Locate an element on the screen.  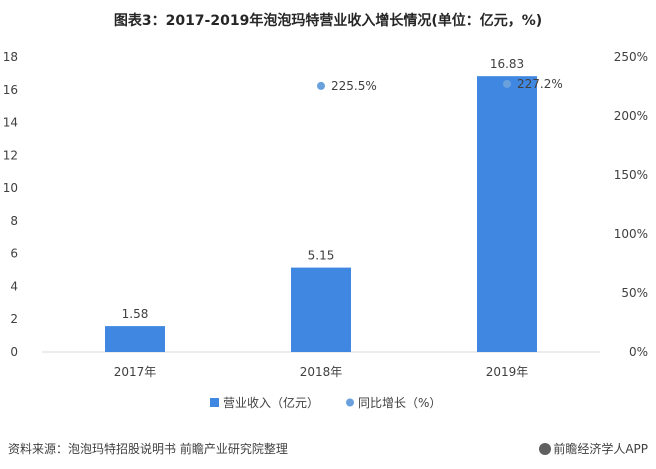
right-tick-label: 0% is located at coordinates (638, 352).